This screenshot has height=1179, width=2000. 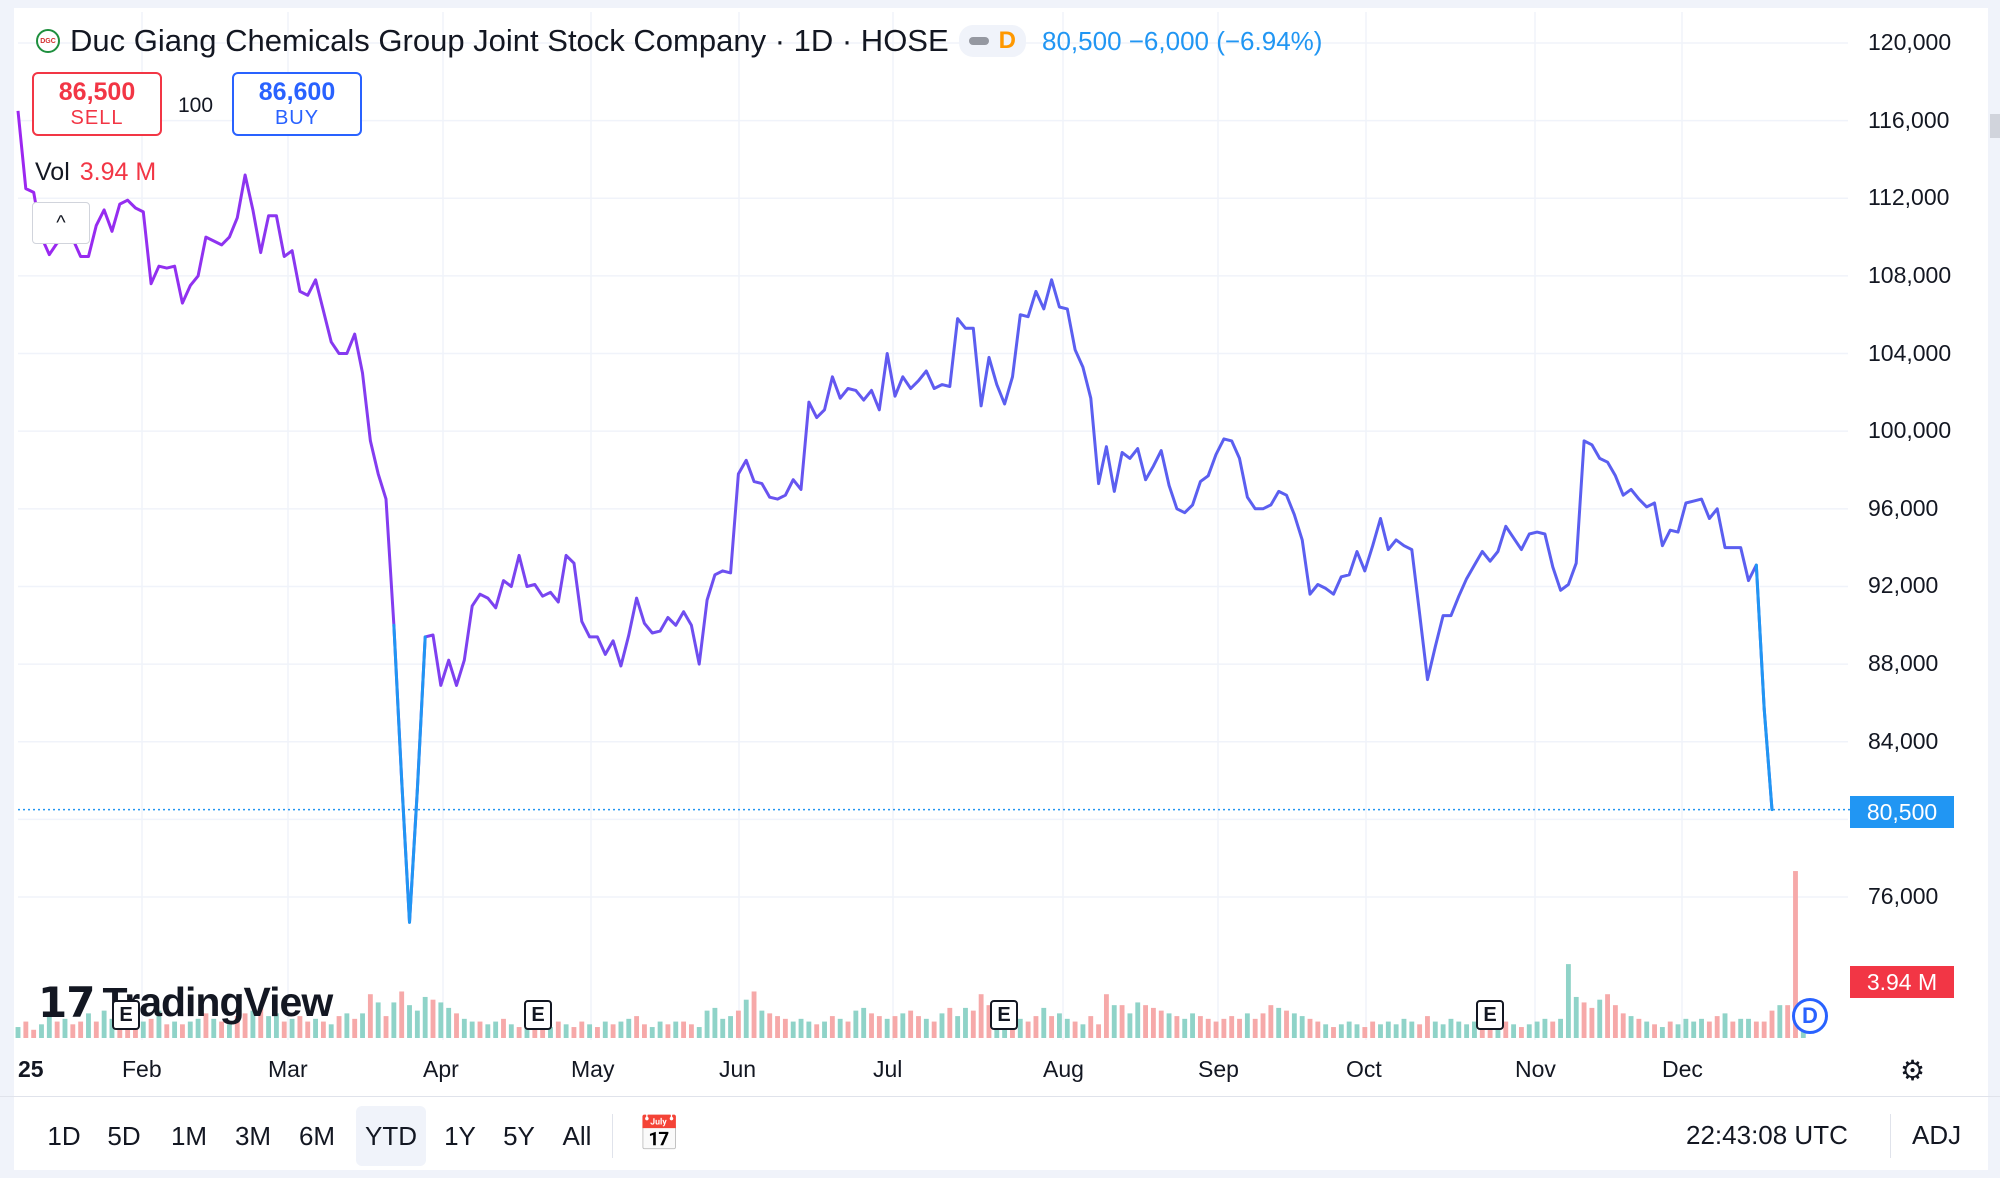 I want to click on calendar-range-icon: 📅, so click(x=659, y=1134).